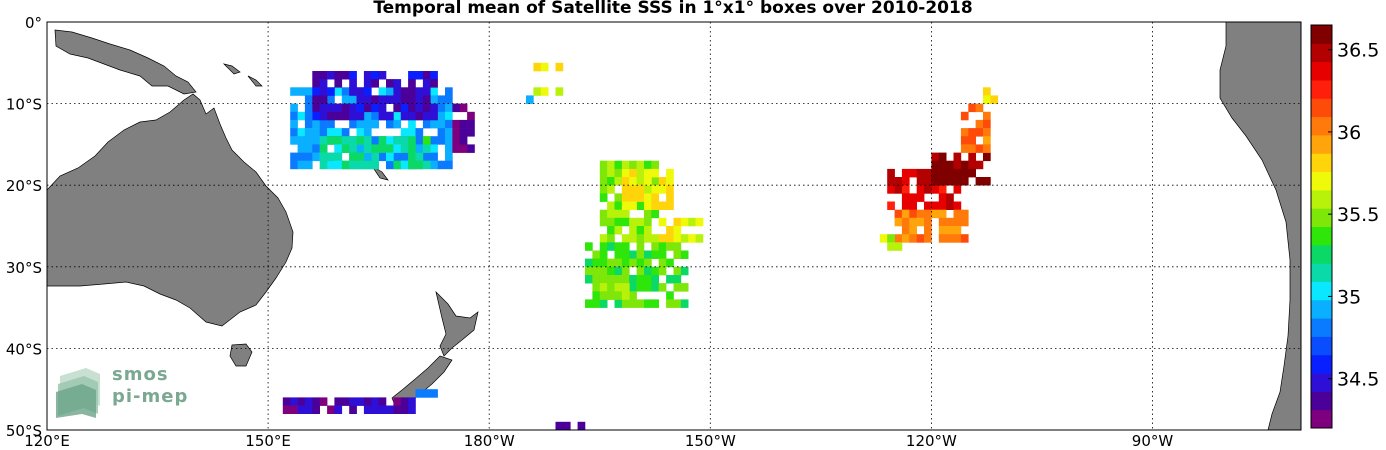 This screenshot has width=1386, height=450. I want to click on colorbar, so click(1321, 226).